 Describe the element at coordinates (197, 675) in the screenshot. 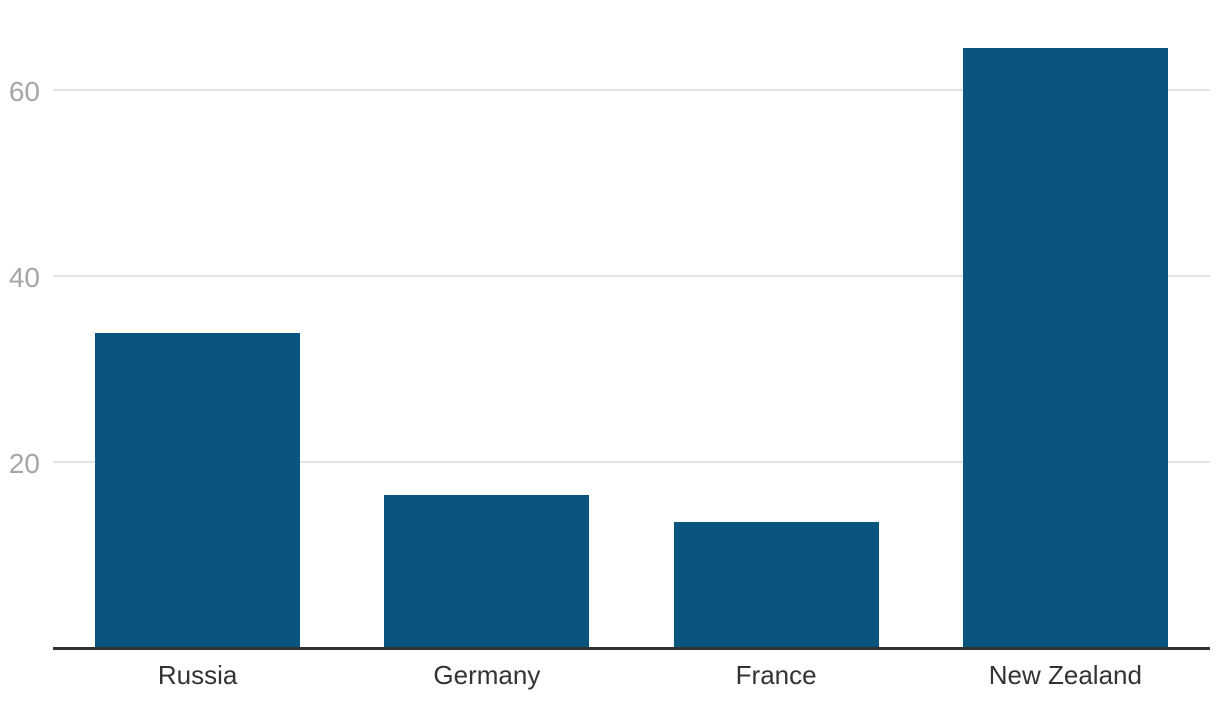

I see `x-category-label-russia: Russia` at that location.